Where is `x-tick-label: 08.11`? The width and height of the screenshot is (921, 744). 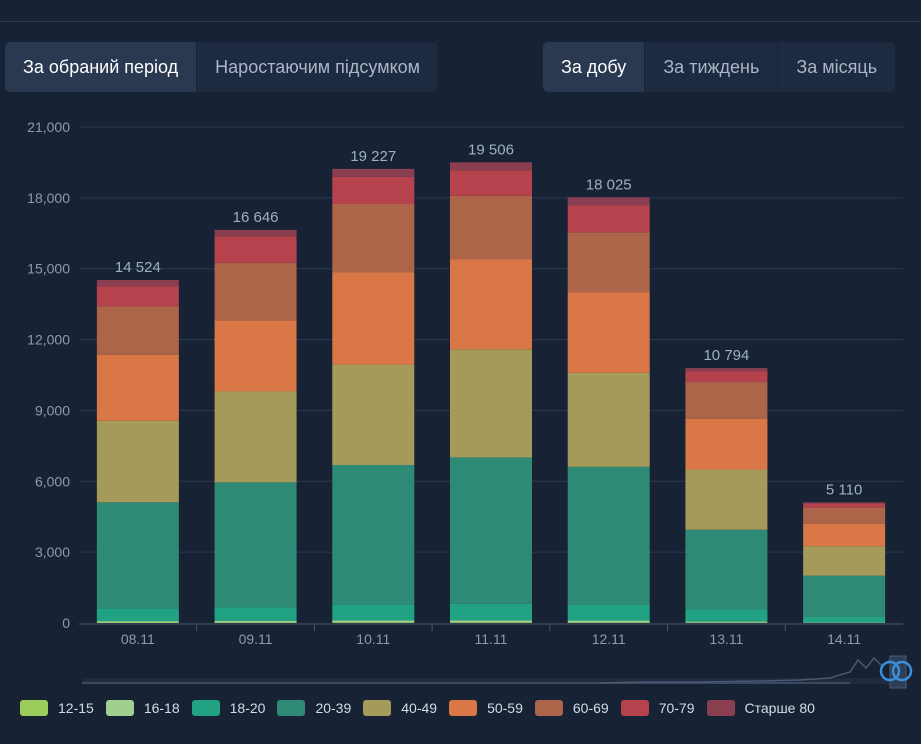 x-tick-label: 08.11 is located at coordinates (138, 639).